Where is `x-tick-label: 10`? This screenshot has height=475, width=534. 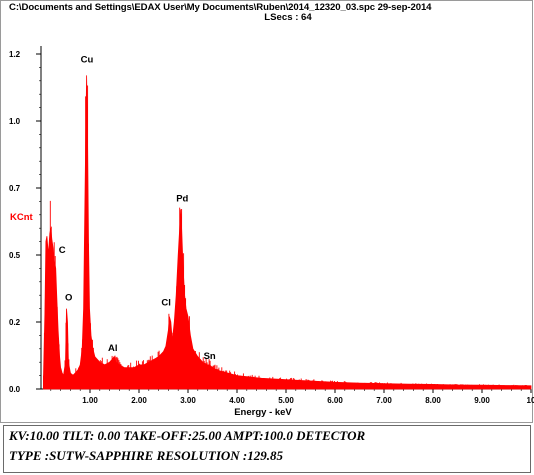 x-tick-label: 10 is located at coordinates (530, 400).